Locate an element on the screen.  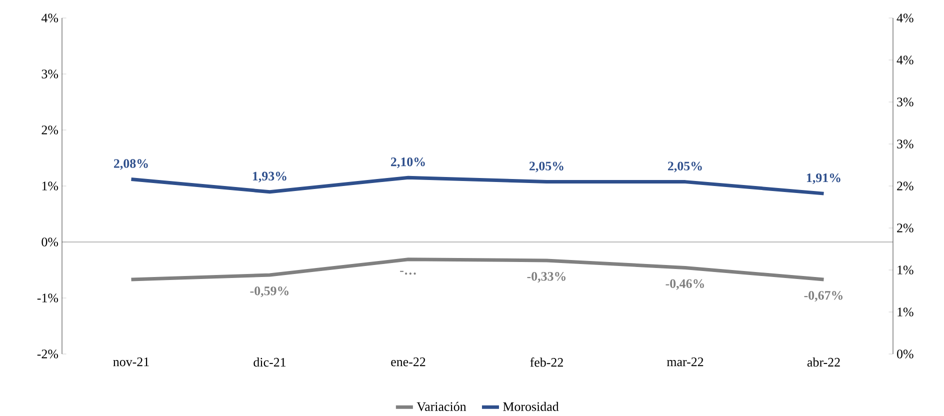
y-tick-label: 1% is located at coordinates (50, 186).